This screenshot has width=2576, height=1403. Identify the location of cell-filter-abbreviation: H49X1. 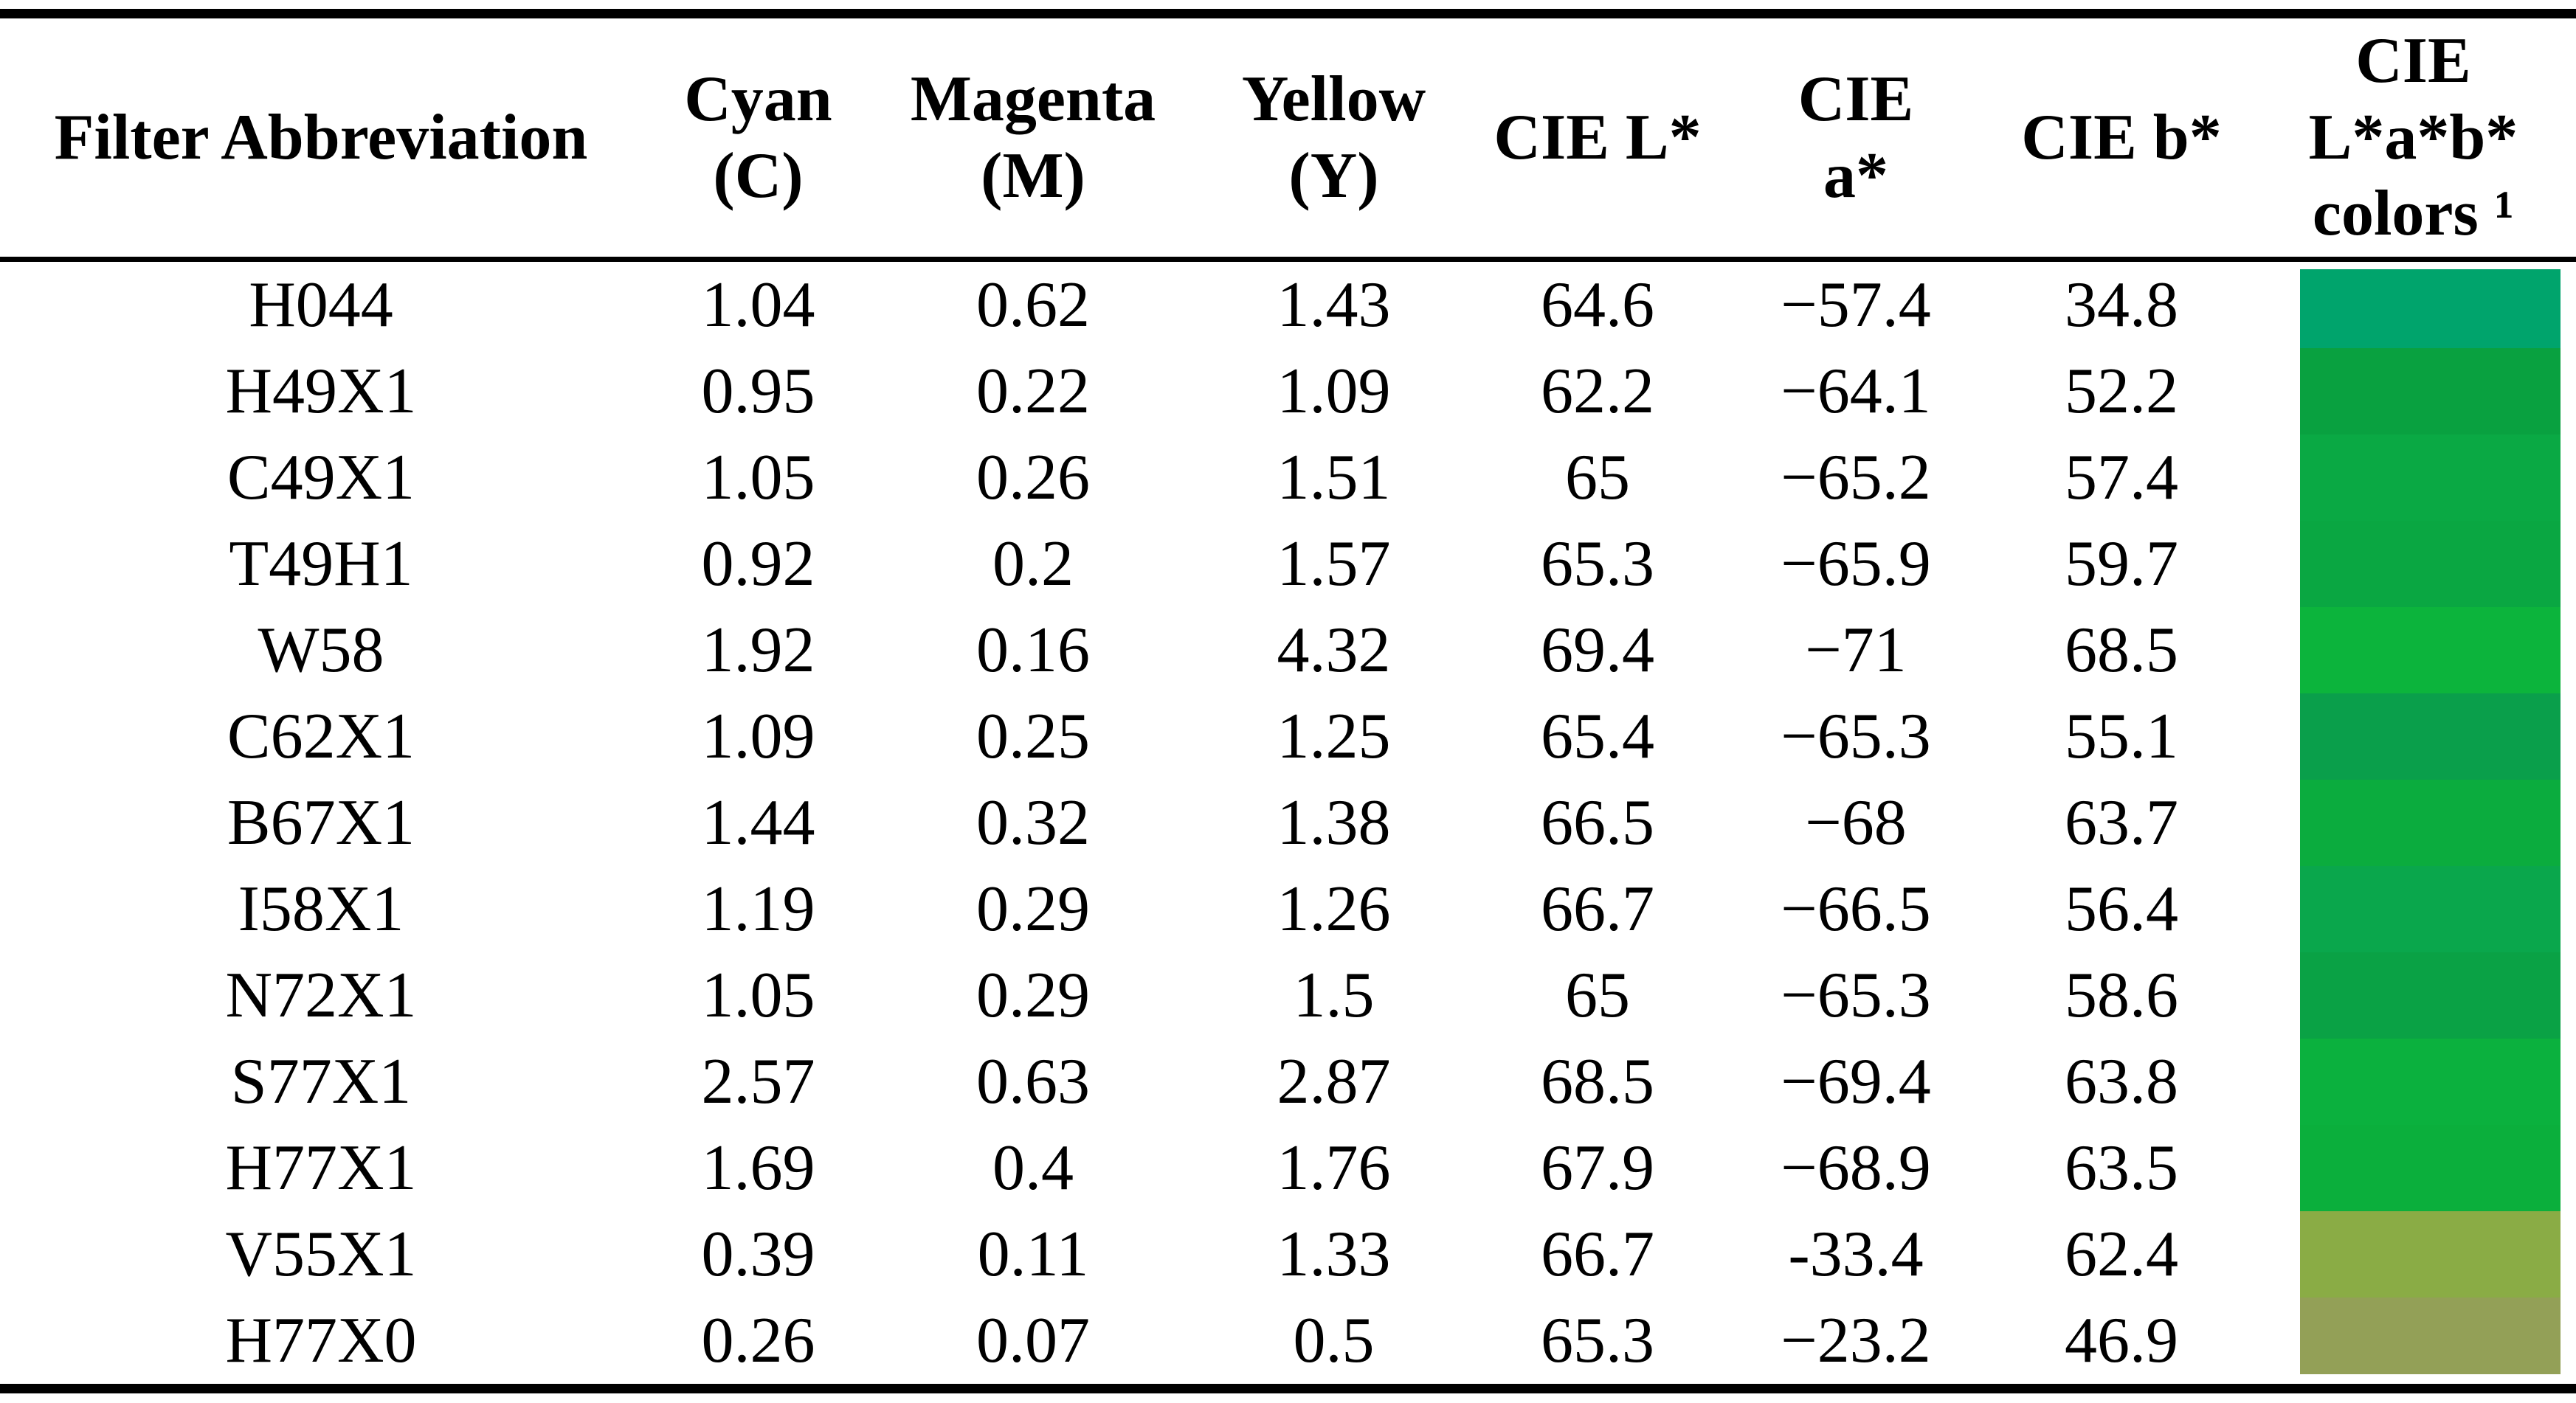
(321, 392).